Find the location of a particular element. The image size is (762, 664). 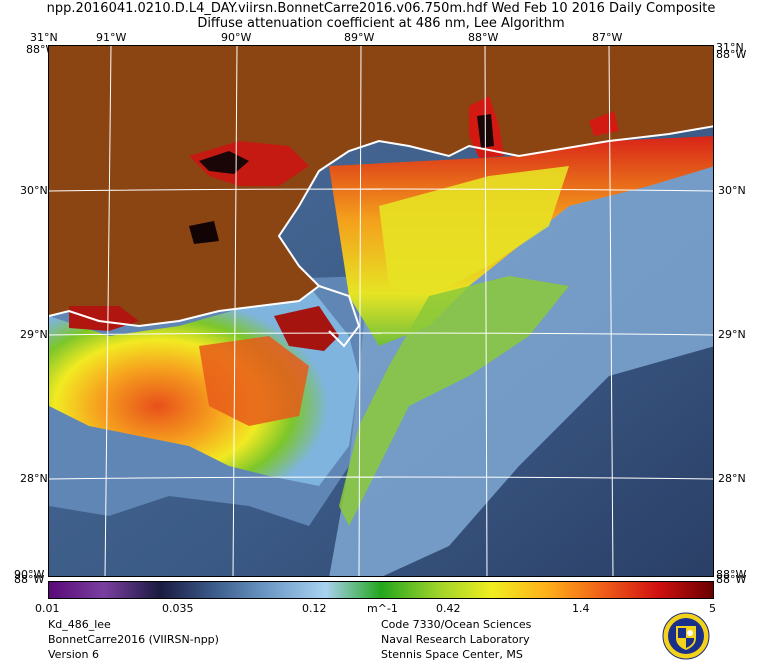

lat-label-28n-right: 28°N is located at coordinates (732, 478).